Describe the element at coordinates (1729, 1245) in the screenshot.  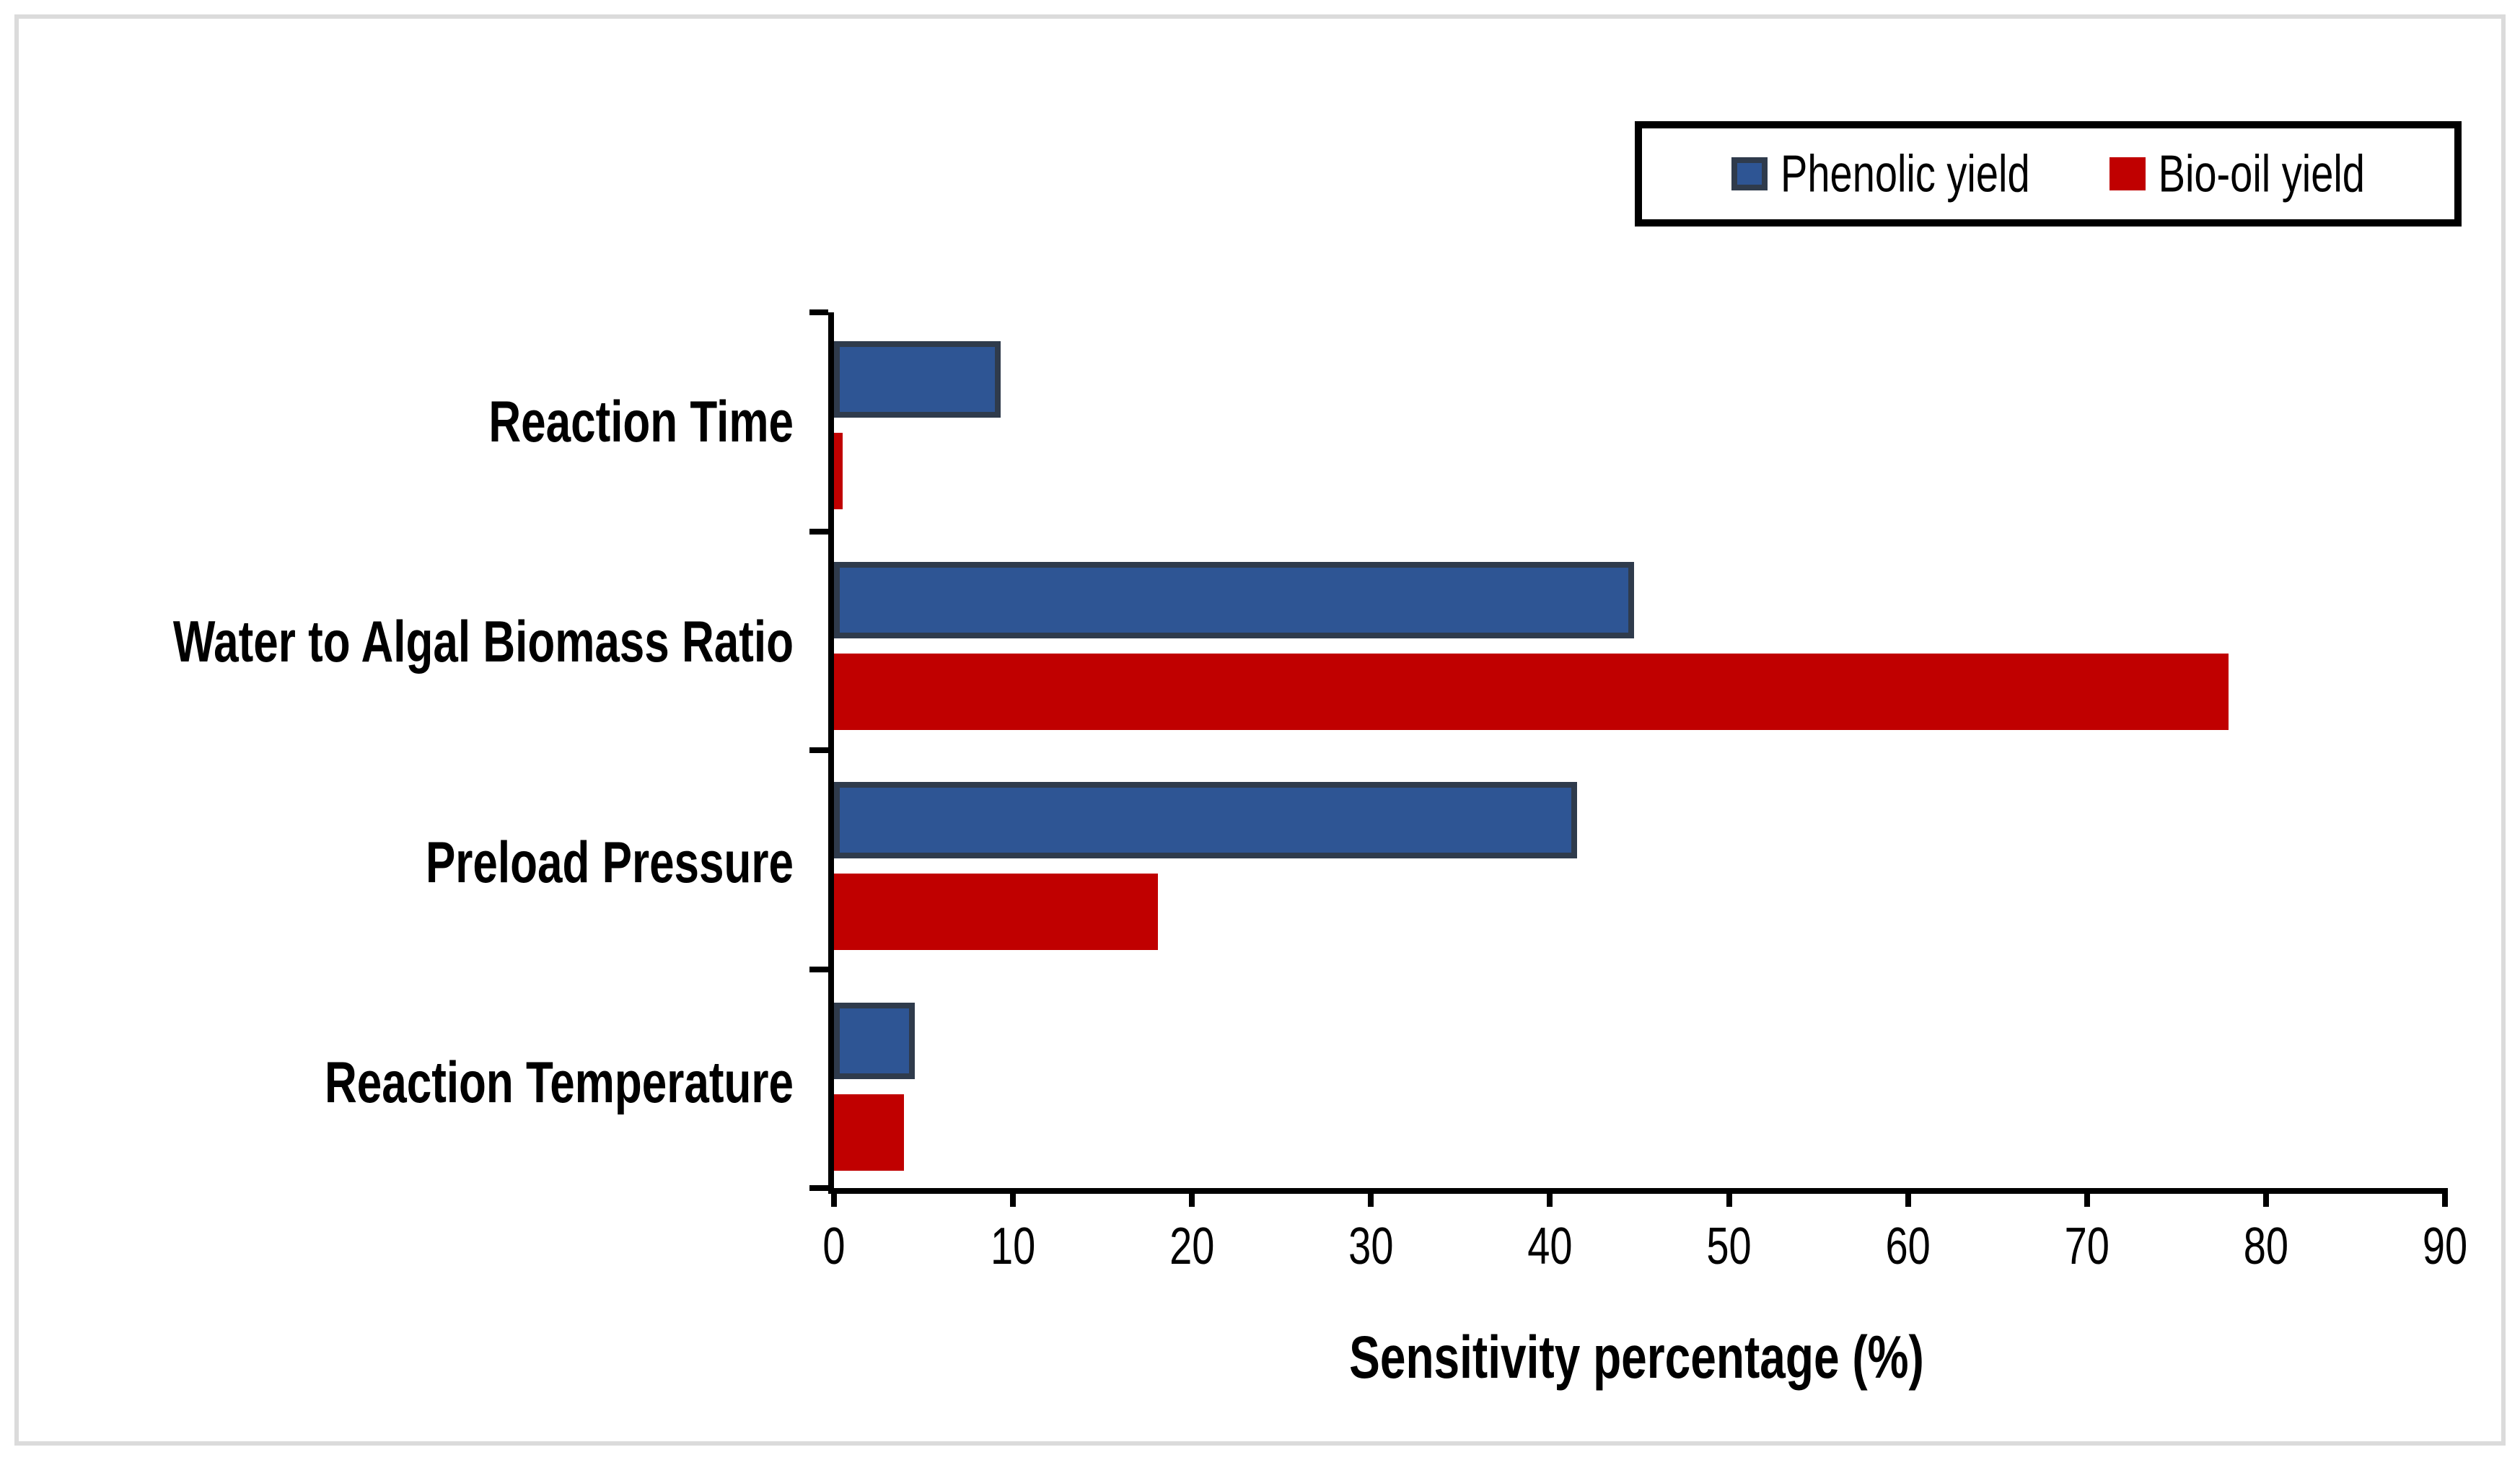
I see `x-tick-label-50: 50` at that location.